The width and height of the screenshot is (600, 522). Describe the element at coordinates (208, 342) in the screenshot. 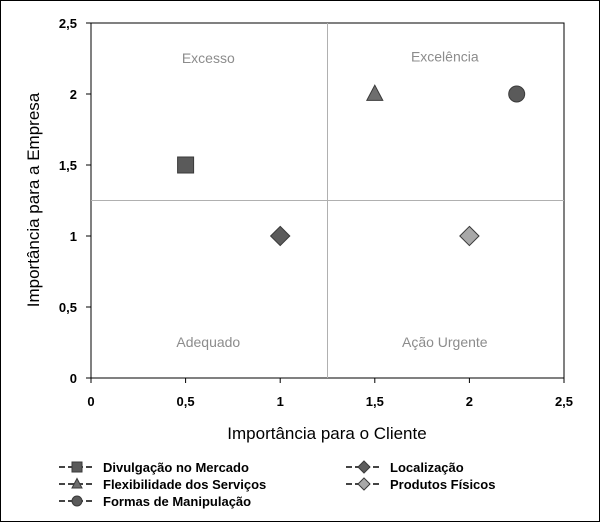

I see `quadrant-label: Adequado` at that location.